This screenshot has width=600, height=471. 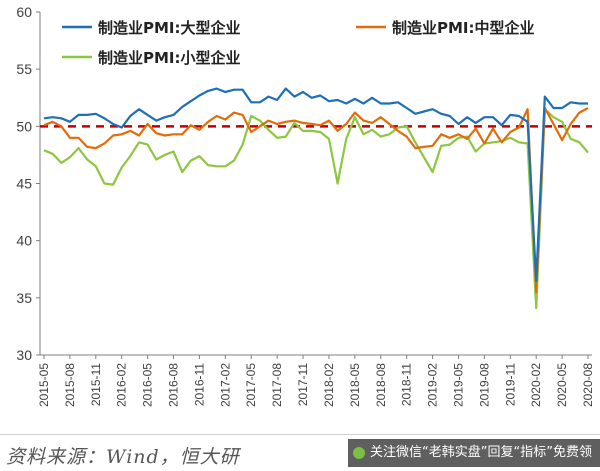 I want to click on x-tick-label: 2018-05, so click(x=355, y=385).